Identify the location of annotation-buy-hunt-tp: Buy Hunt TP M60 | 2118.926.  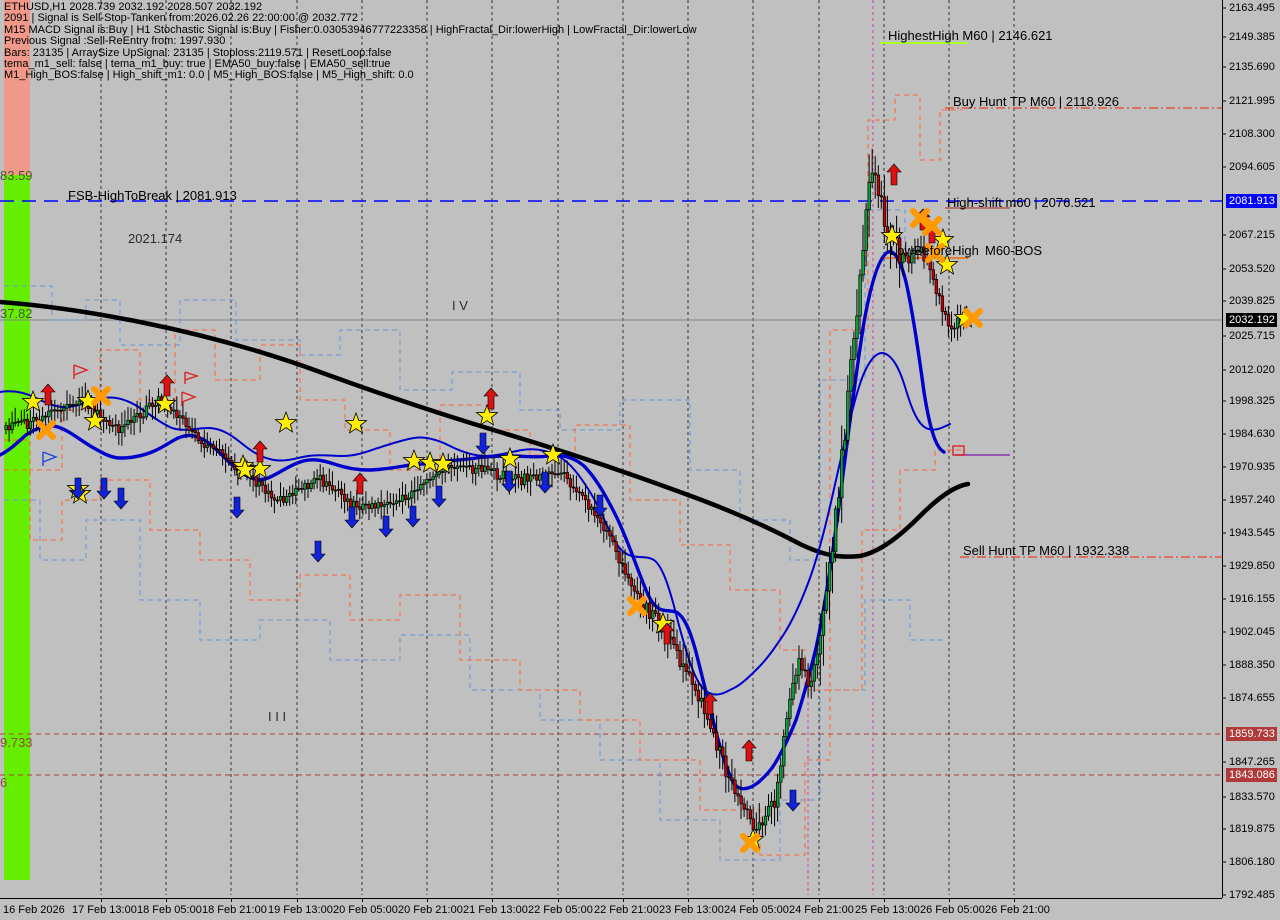
(1036, 101).